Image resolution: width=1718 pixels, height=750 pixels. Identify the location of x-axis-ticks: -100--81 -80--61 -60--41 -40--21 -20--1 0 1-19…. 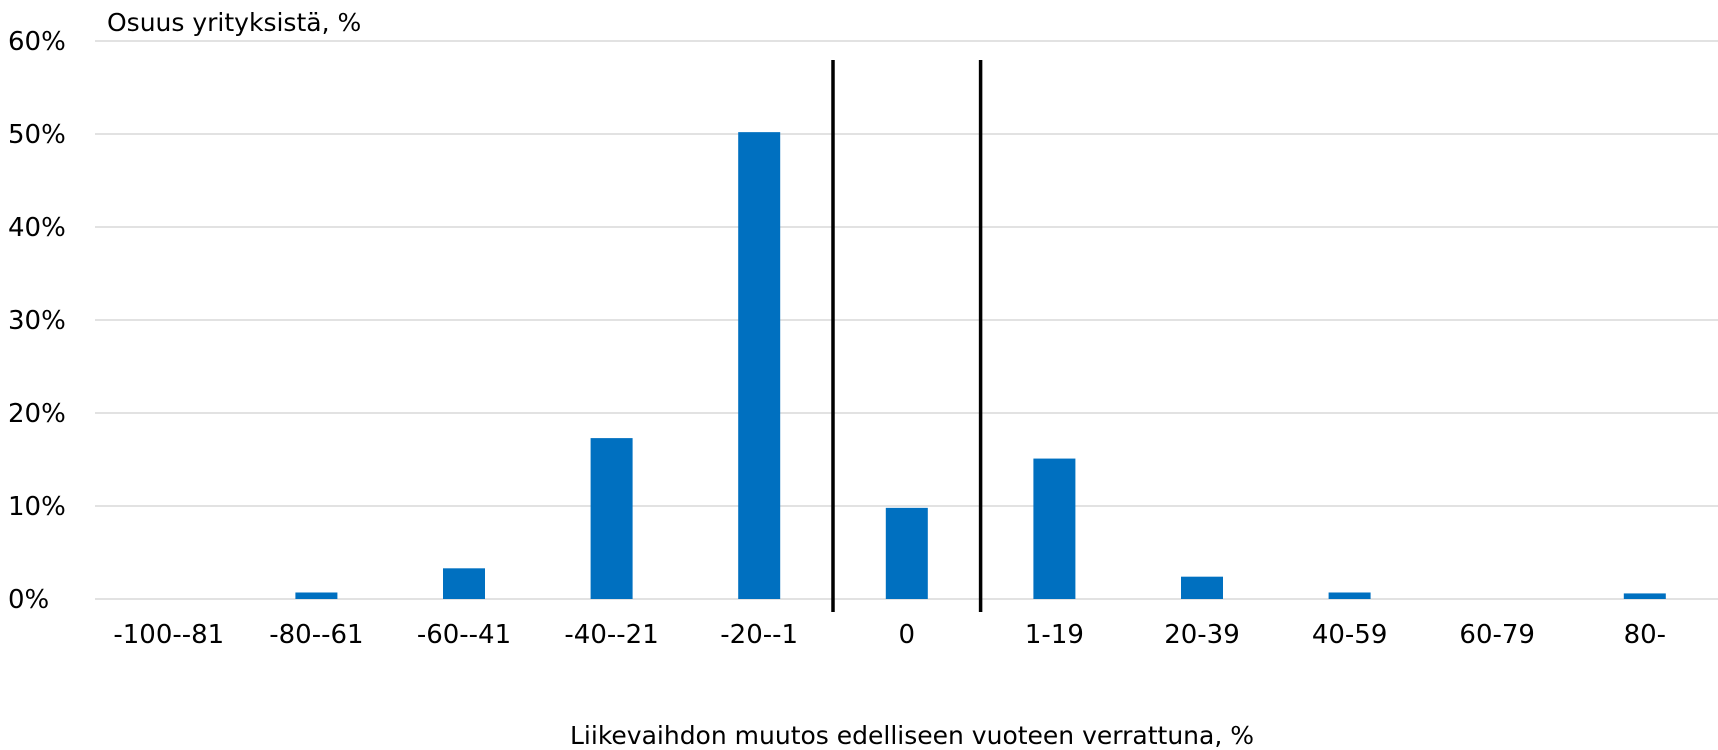
(889, 635).